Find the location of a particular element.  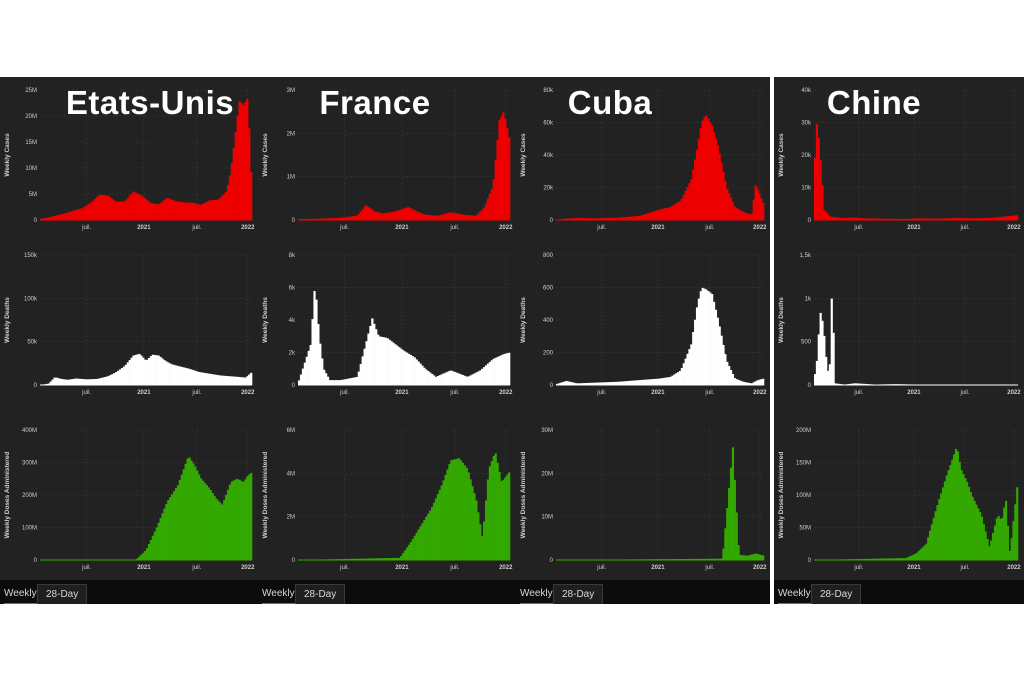

x-tick-label: 2021 is located at coordinates (658, 228).